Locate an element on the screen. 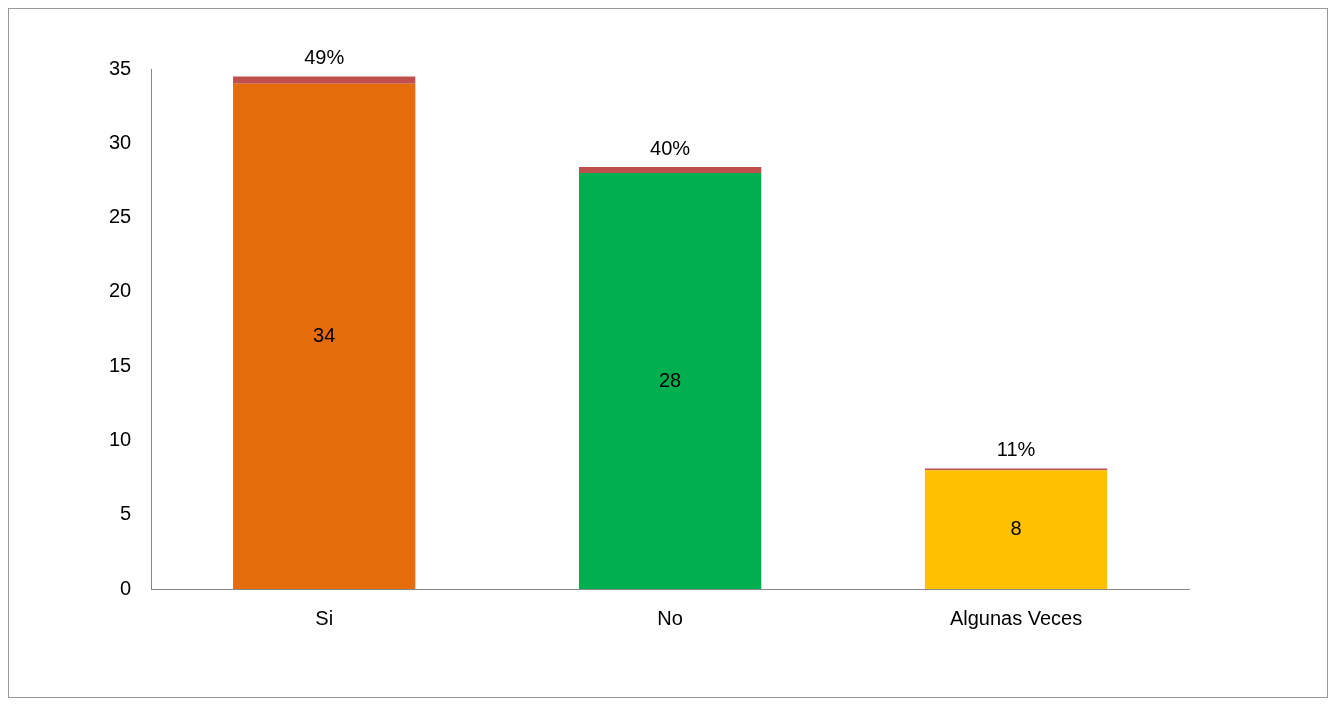  y-tick-label: 10 is located at coordinates (120, 438).